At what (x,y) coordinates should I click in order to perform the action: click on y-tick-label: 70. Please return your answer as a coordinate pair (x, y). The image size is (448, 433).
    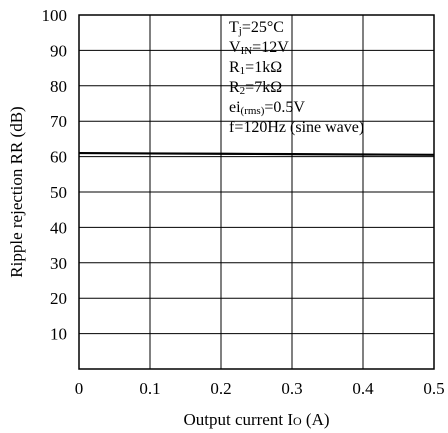
    Looking at the image, I should click on (58, 121).